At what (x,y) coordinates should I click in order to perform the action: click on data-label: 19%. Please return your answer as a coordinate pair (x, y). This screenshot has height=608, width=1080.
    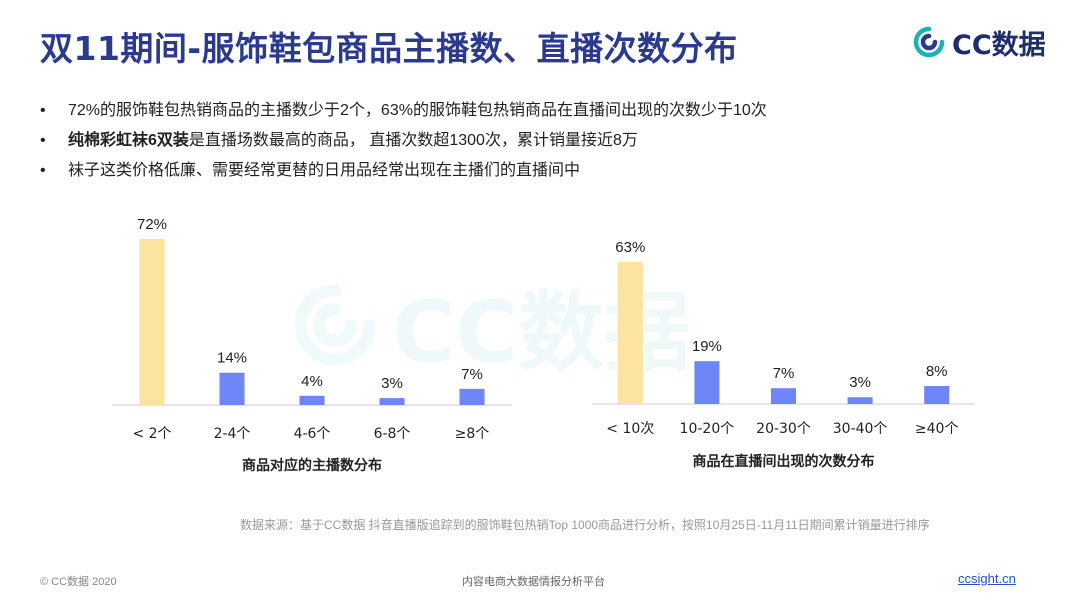
    Looking at the image, I should click on (707, 346).